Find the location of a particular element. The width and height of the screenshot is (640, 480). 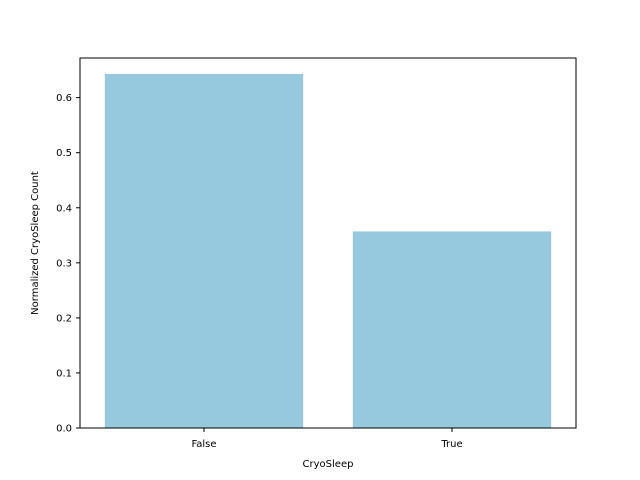

y-tick-label: 0.6 is located at coordinates (64, 98).